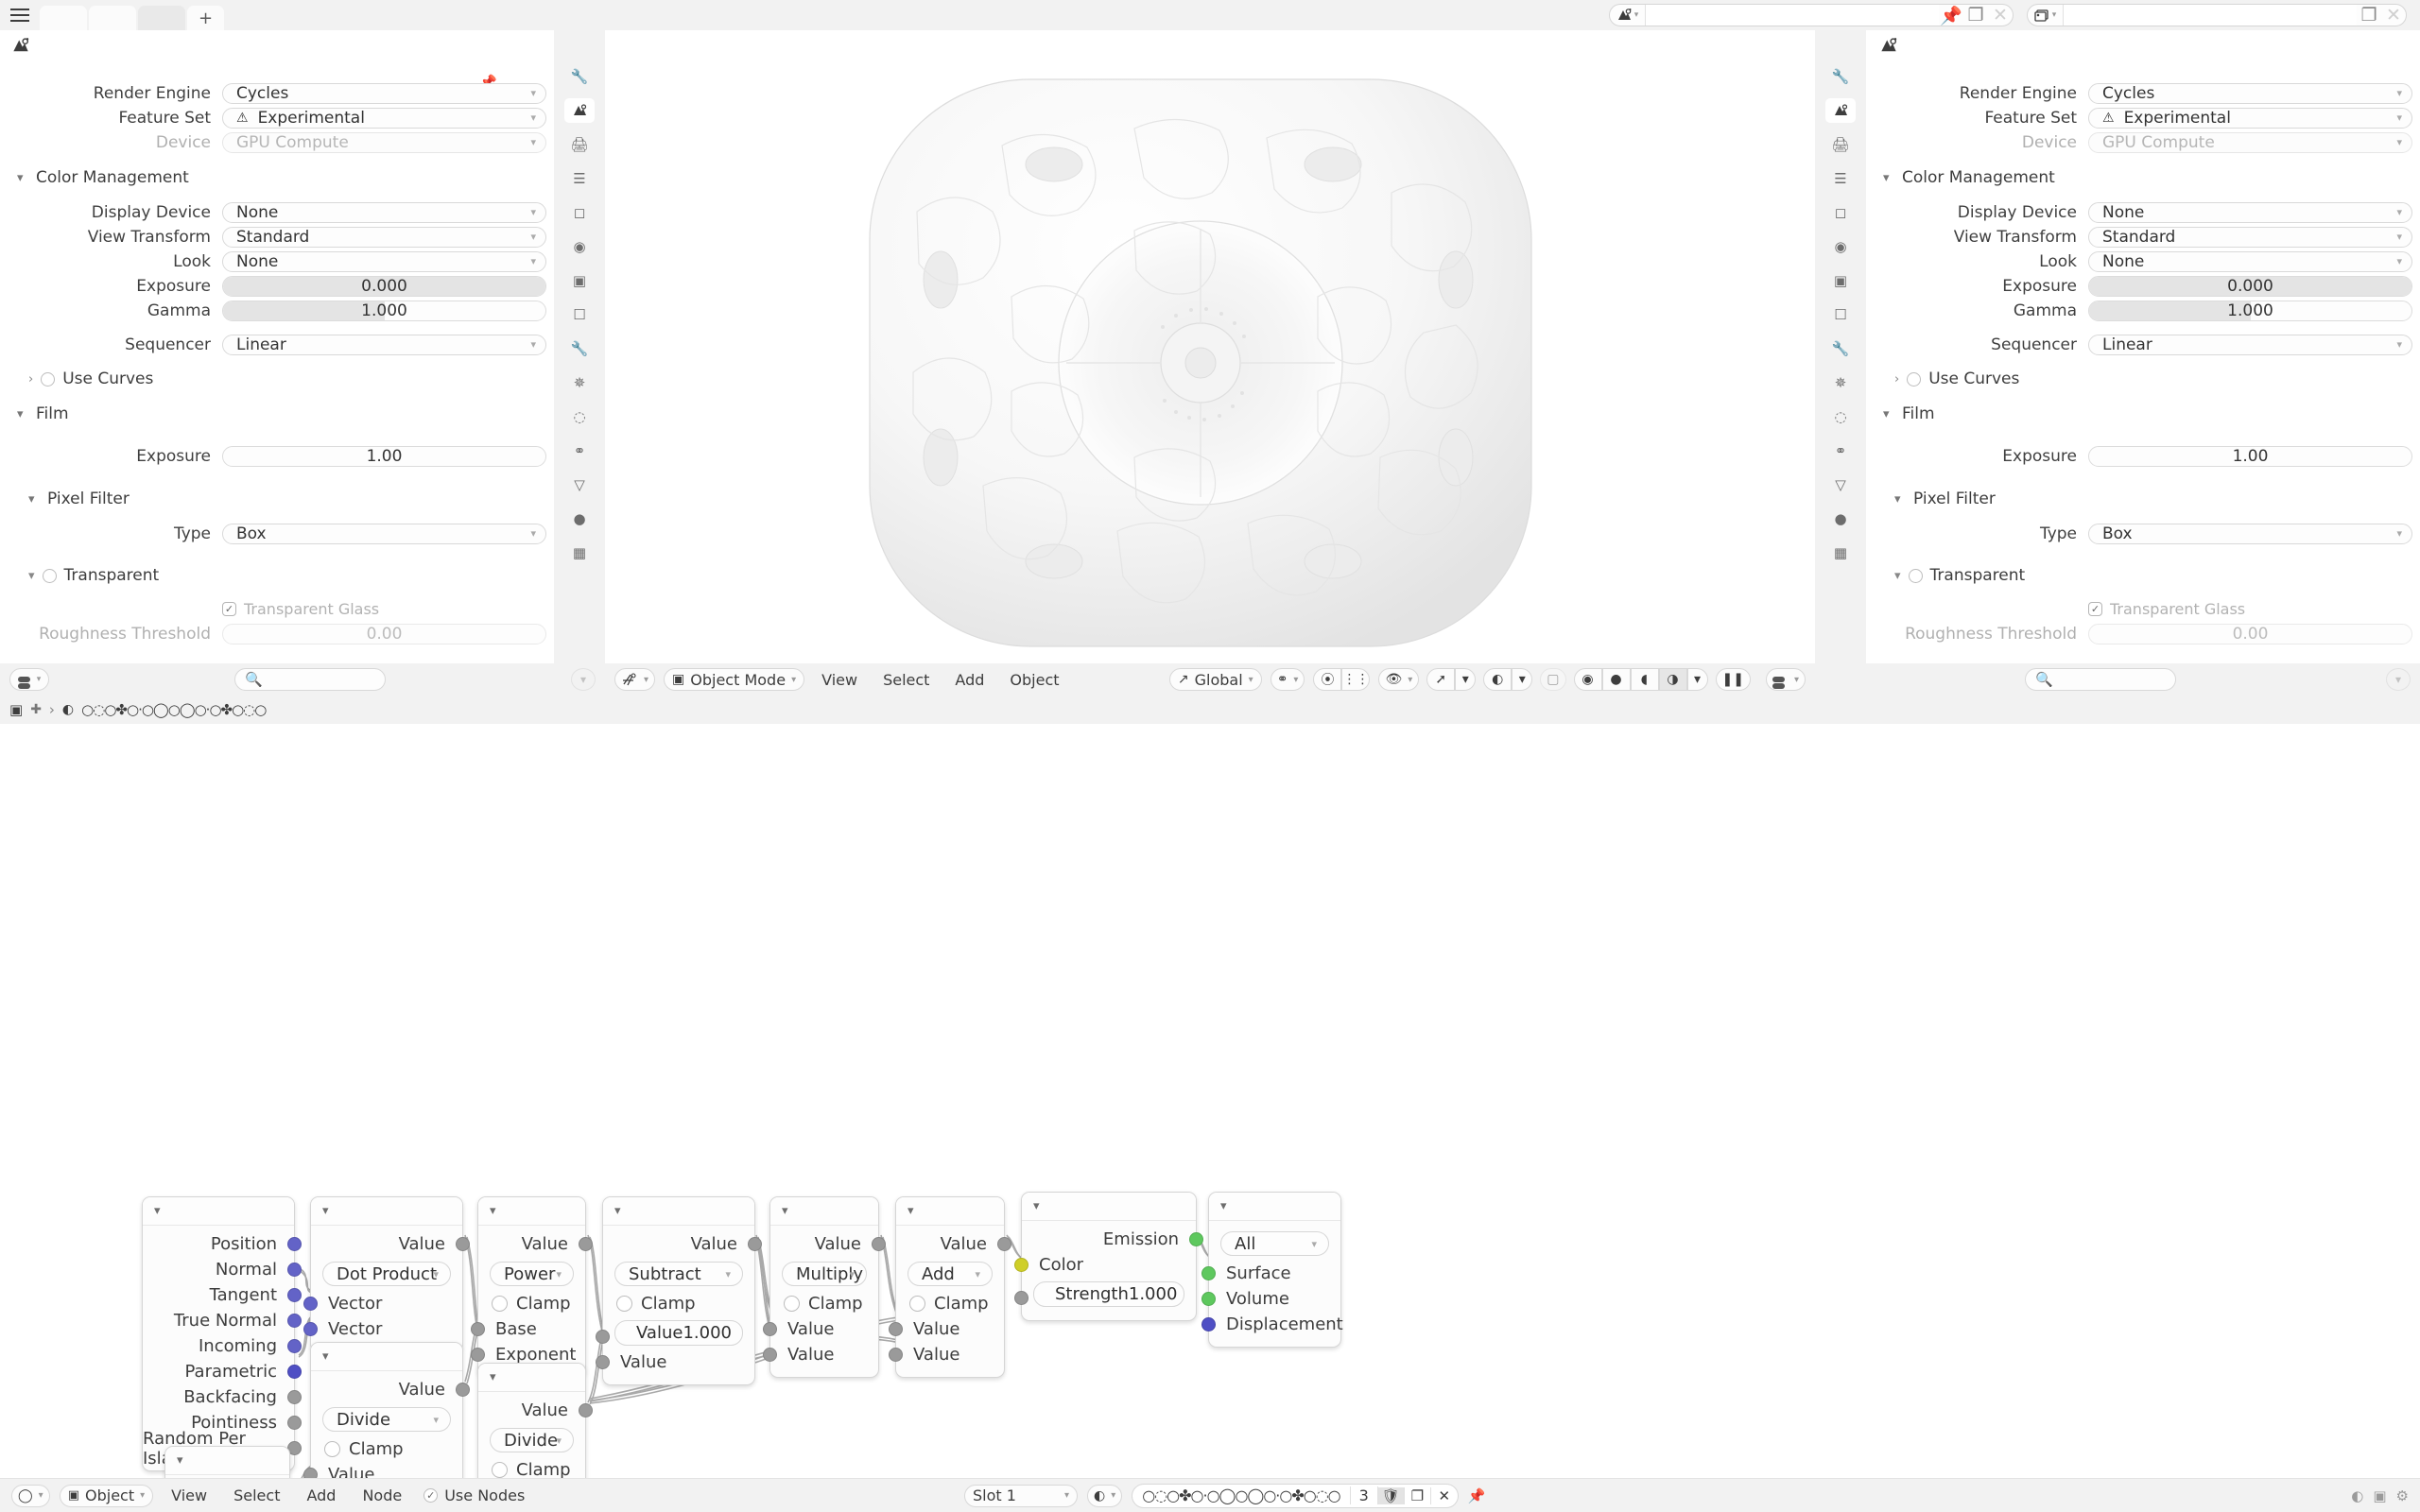 The image size is (2420, 1512). Describe the element at coordinates (1035, 679) in the screenshot. I see `viewport-menu-object: Object` at that location.